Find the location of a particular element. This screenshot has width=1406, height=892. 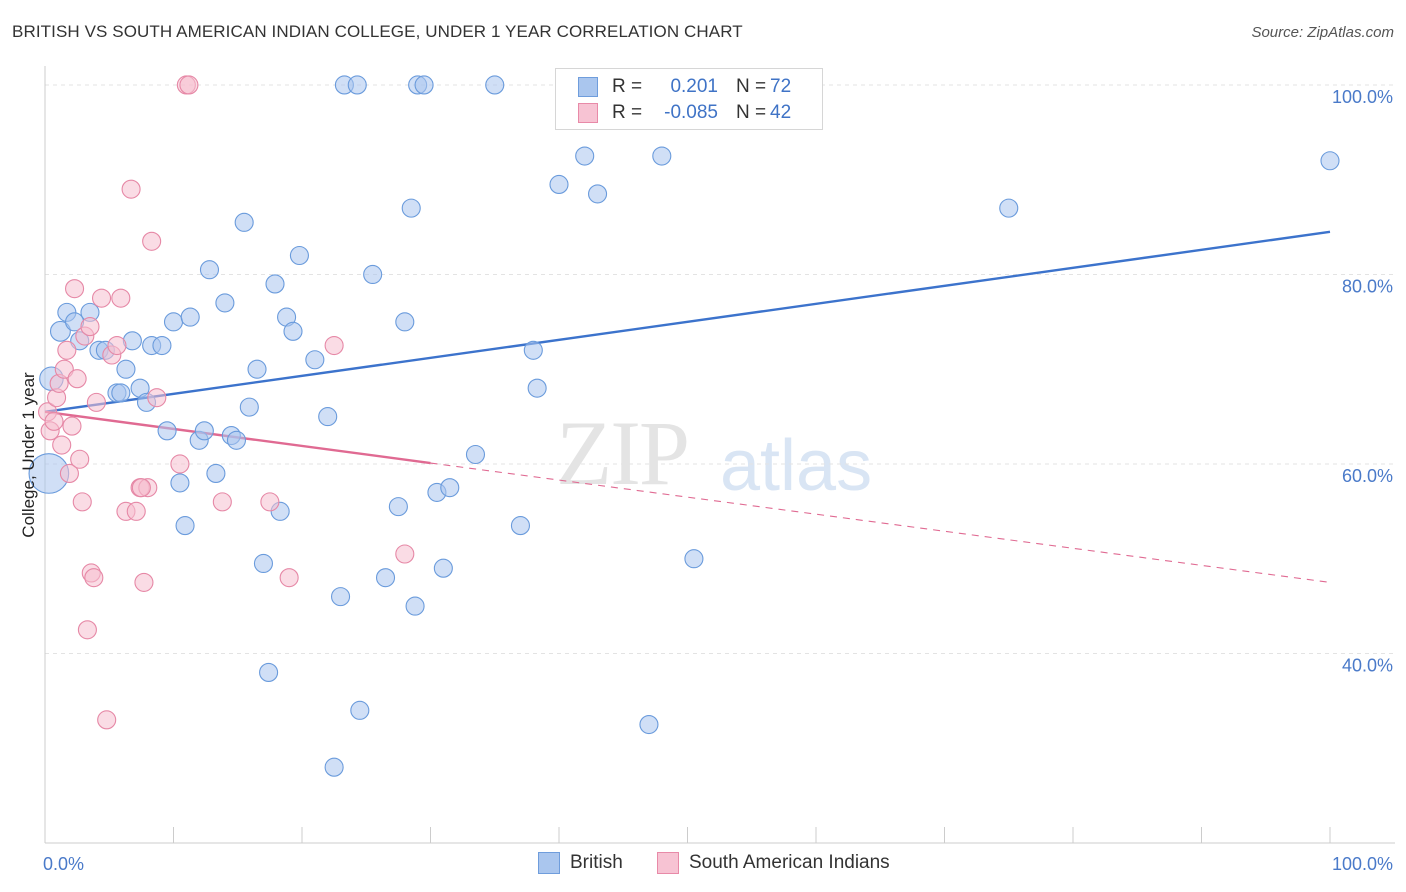

y-tick-label: 80.0% is located at coordinates (1367, 286).